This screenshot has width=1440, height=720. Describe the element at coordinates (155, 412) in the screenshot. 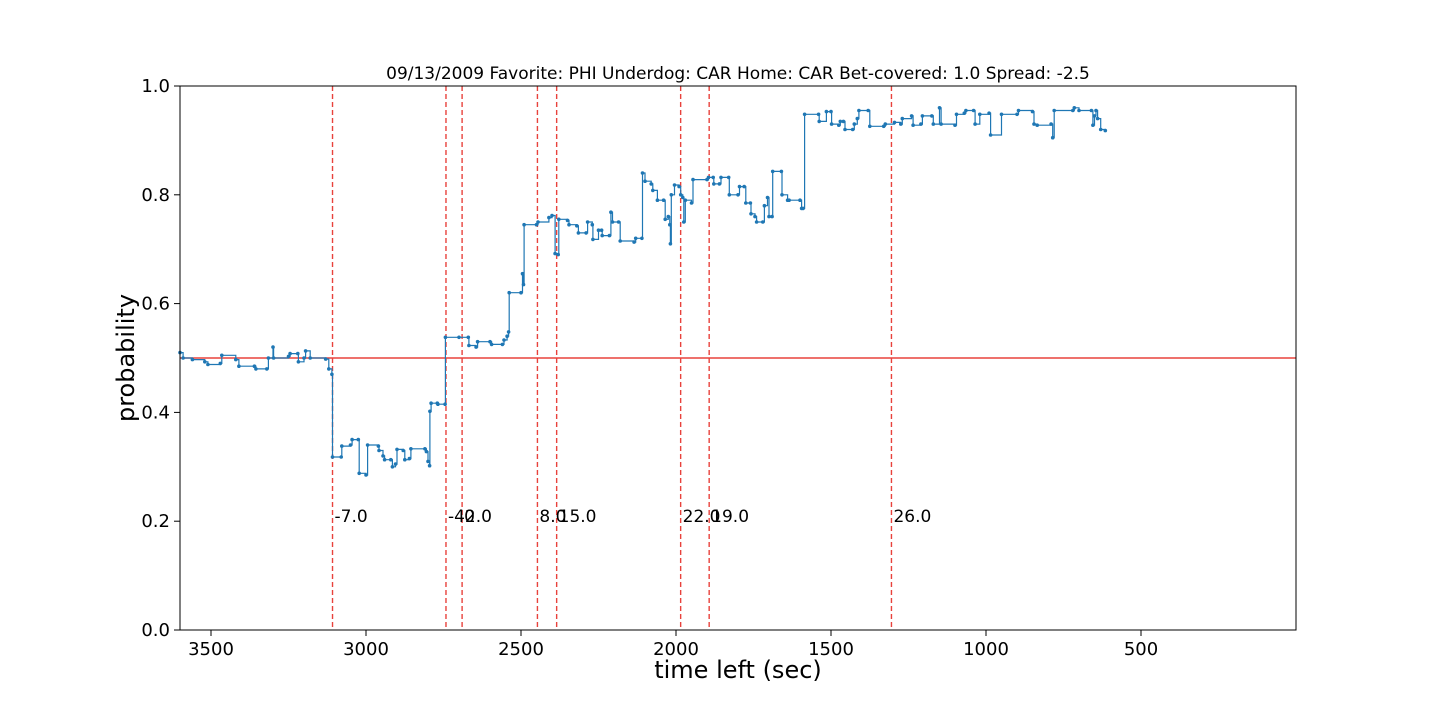

I see `y-tick-label: 0.4` at that location.